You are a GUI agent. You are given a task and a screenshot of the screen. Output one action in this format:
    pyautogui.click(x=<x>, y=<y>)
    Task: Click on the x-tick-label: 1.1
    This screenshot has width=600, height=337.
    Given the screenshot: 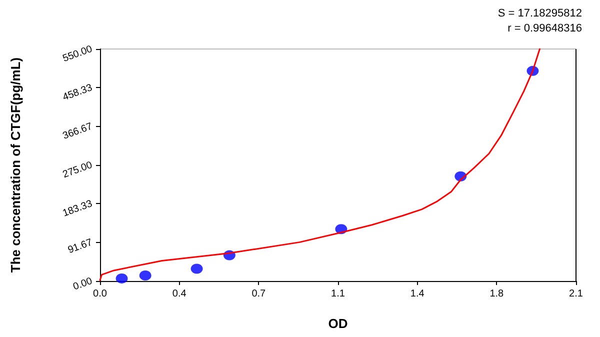 What is the action you would take?
    pyautogui.click(x=338, y=294)
    